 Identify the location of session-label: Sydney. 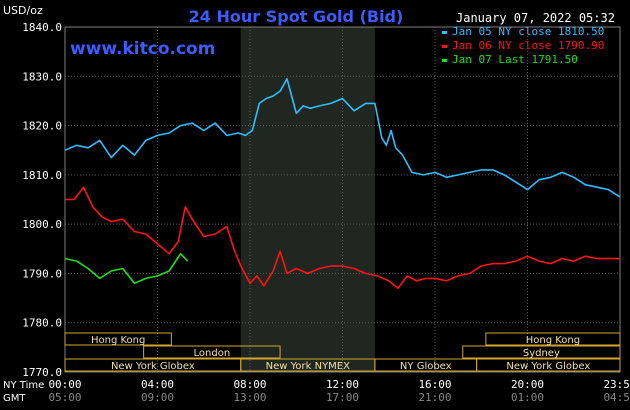
(541, 353).